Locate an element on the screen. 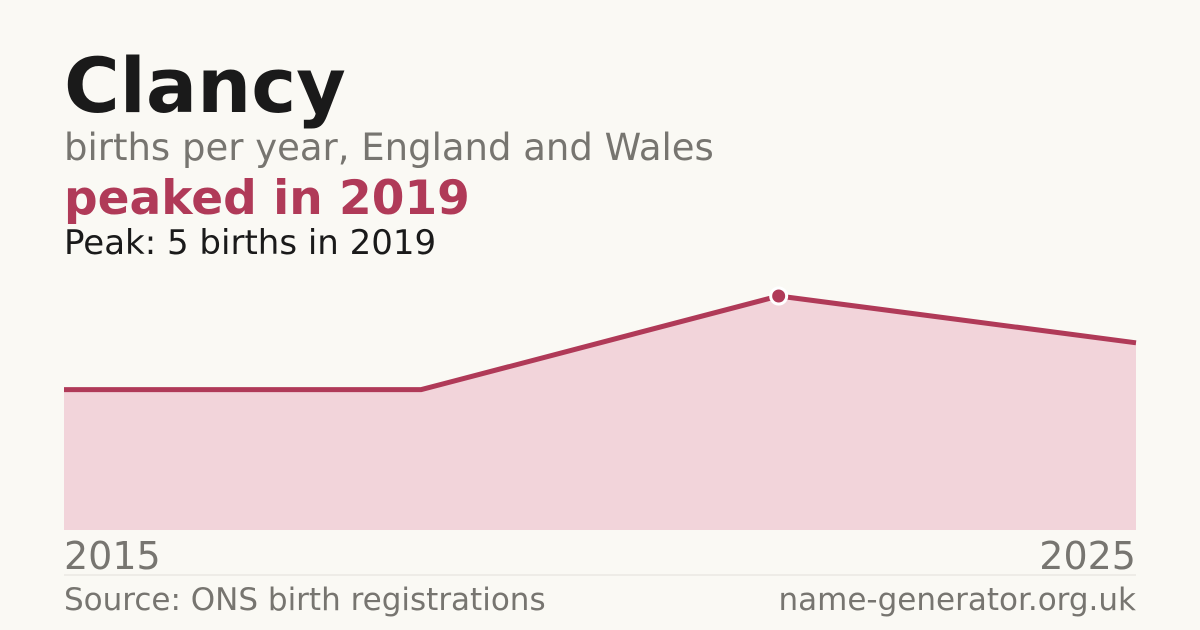 The height and width of the screenshot is (630, 1200). line is located at coordinates (600, 343).